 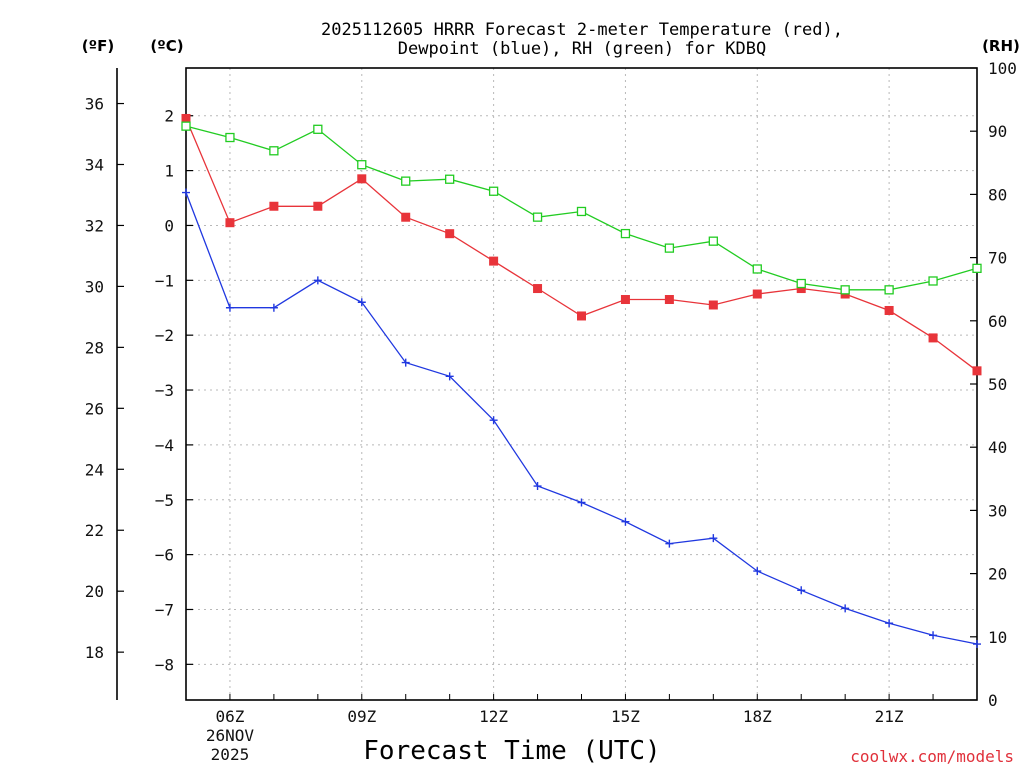 What do you see at coordinates (997, 574) in the screenshot?
I see `rh-tick-label: 20` at bounding box center [997, 574].